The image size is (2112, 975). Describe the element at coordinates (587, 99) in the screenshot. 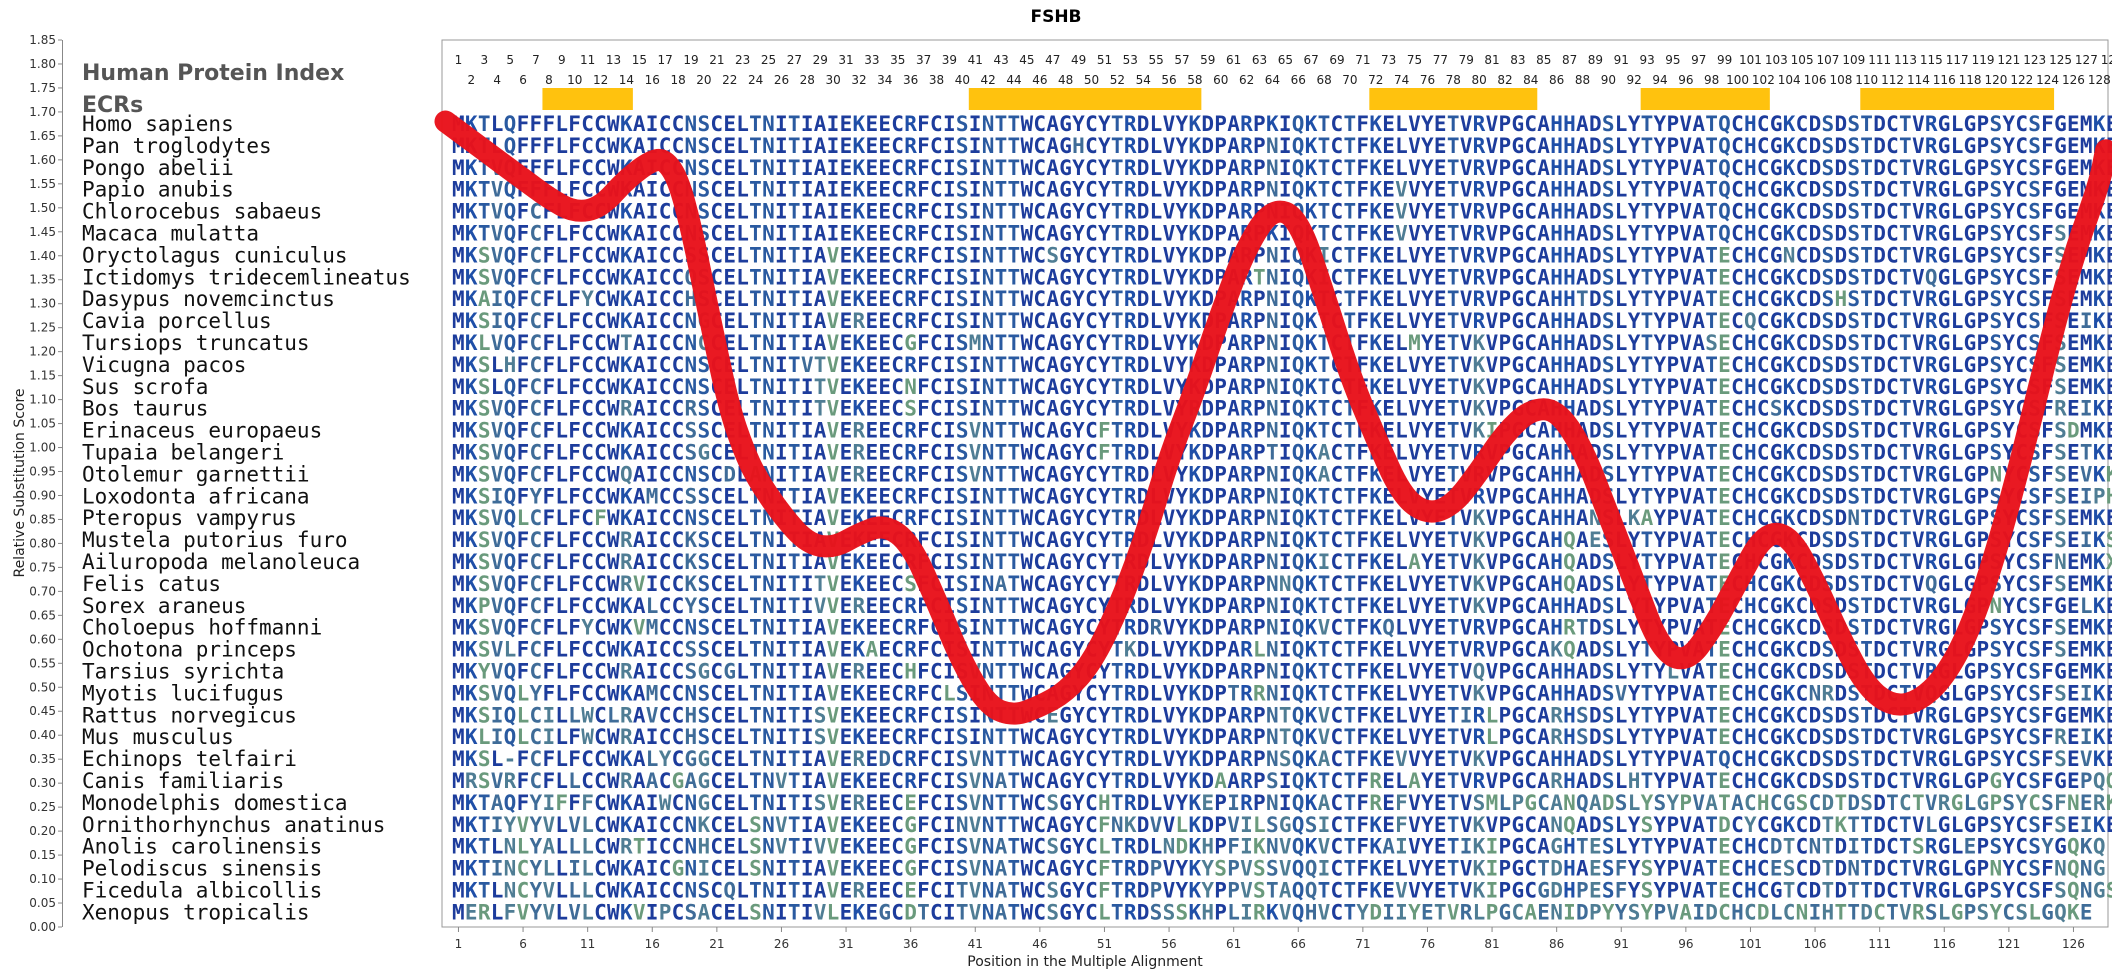

I see `ecr-bar` at that location.